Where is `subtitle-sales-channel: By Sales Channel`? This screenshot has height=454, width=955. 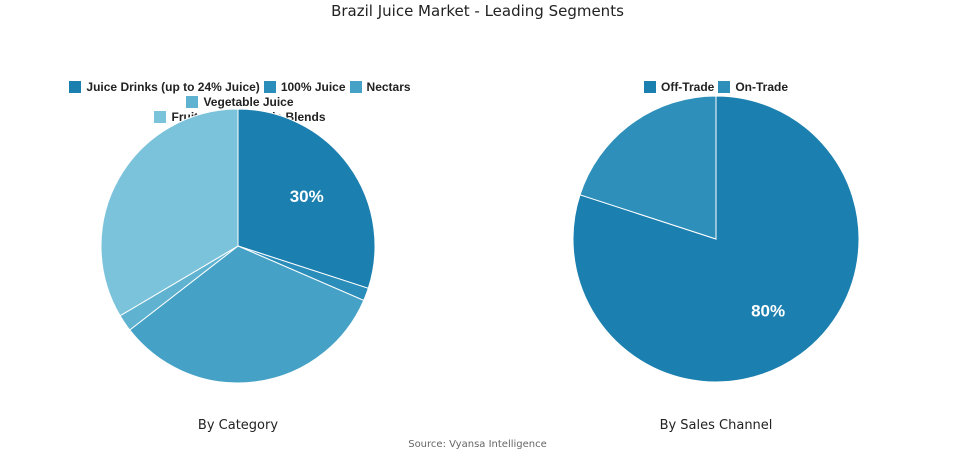
subtitle-sales-channel: By Sales Channel is located at coordinates (716, 425).